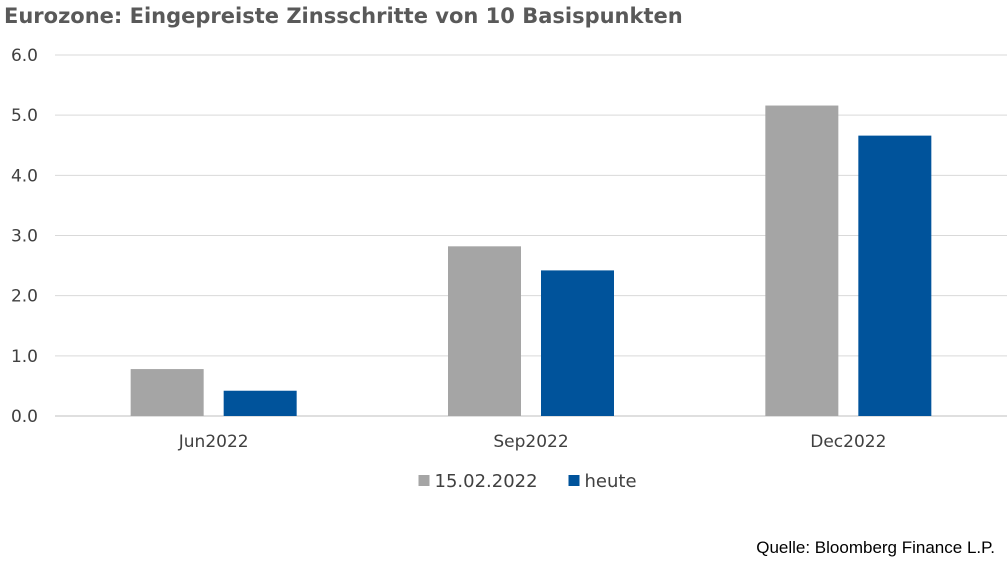 The image size is (1007, 565). What do you see at coordinates (24, 176) in the screenshot?
I see `y-tick-label: 4.0` at bounding box center [24, 176].